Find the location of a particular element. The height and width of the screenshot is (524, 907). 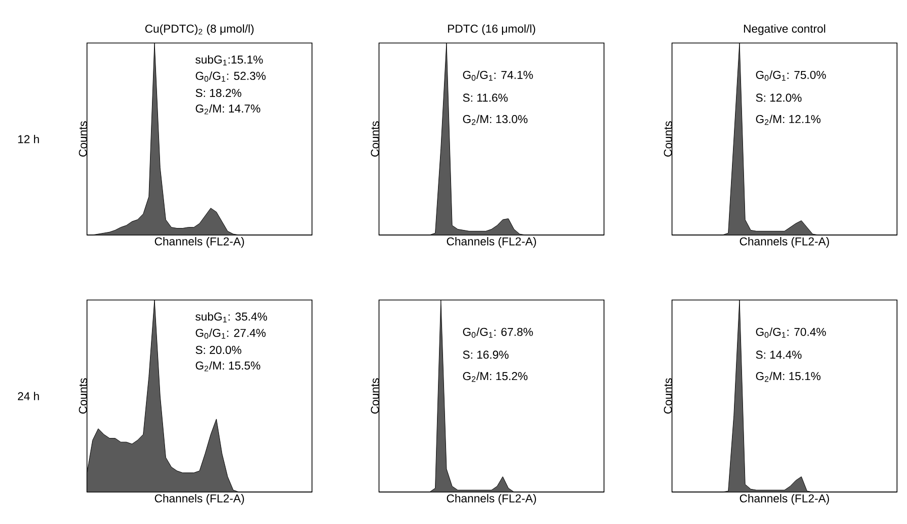

annotation: S: 20.0% is located at coordinates (219, 350).